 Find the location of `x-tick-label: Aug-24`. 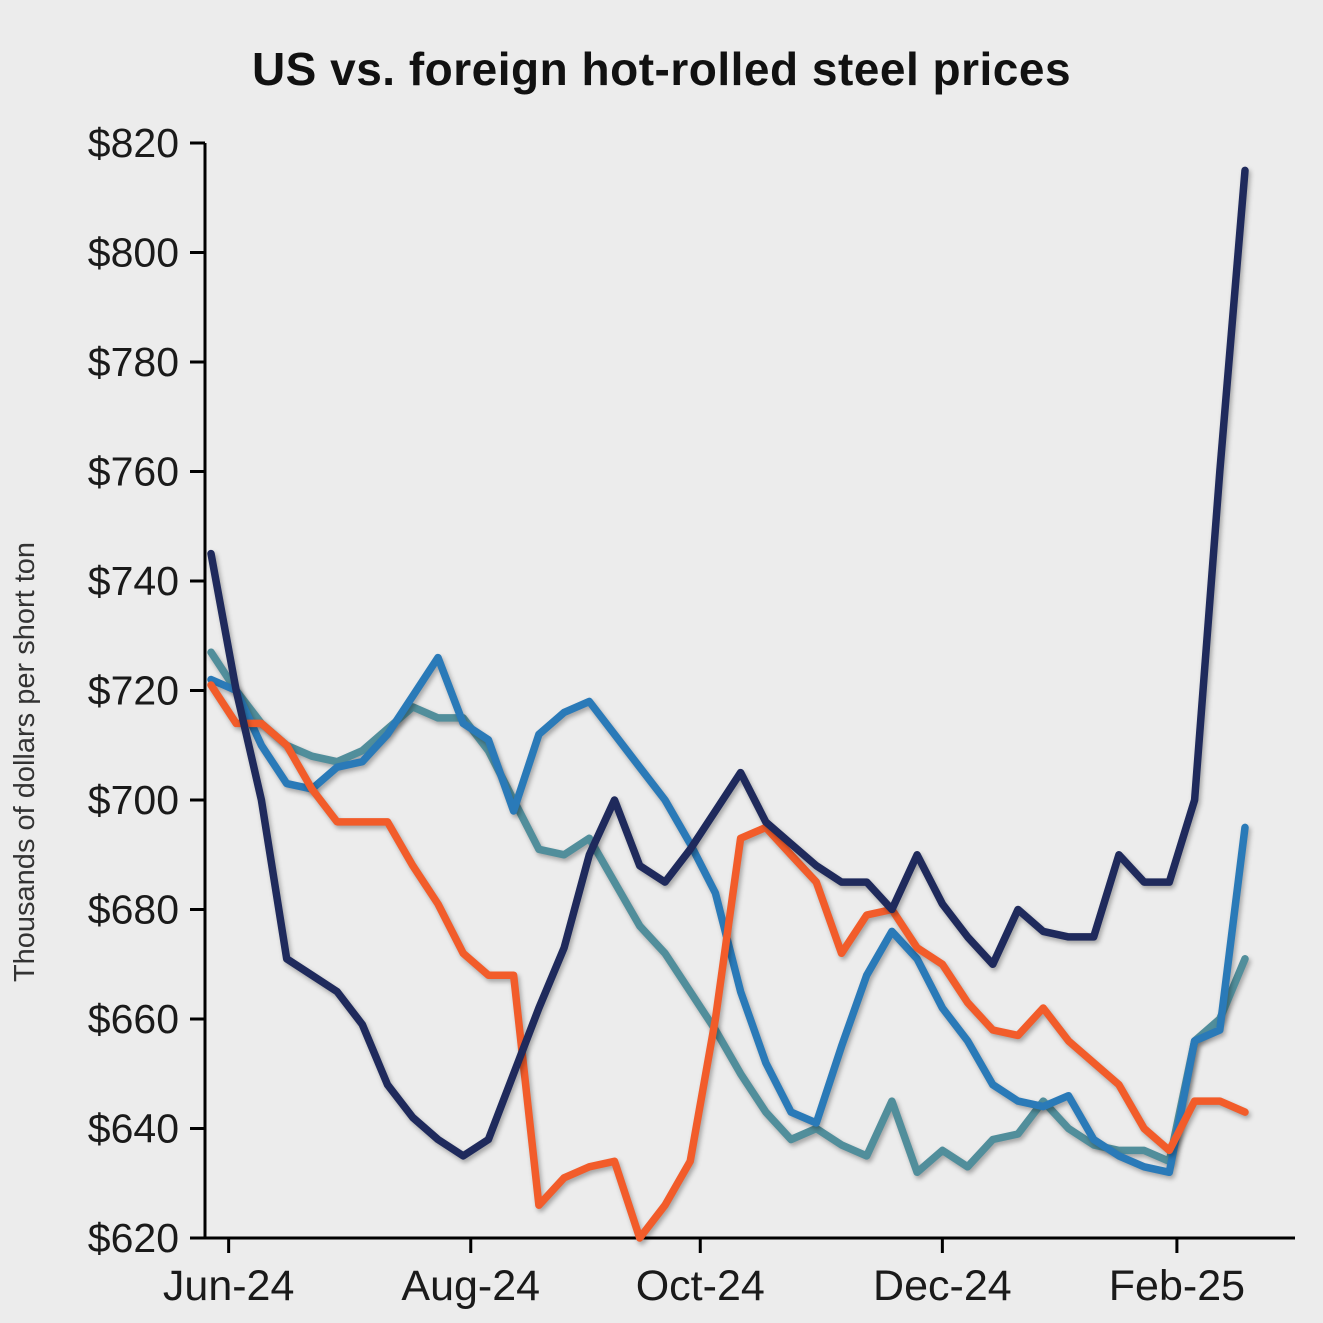

x-tick-label: Aug-24 is located at coordinates (470, 1286).